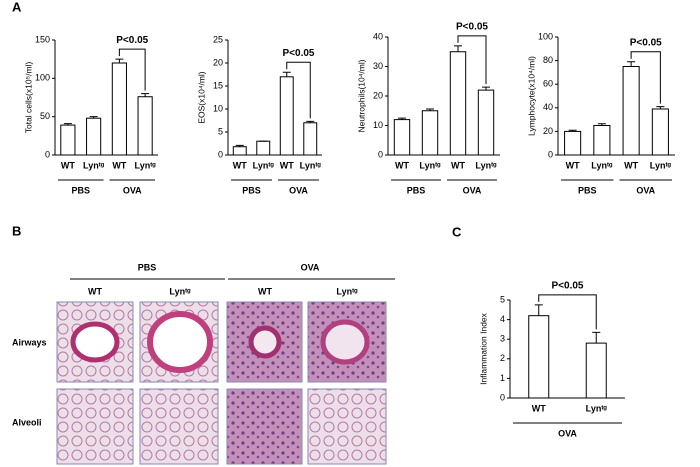 The image size is (700, 467). What do you see at coordinates (502, 319) in the screenshot?
I see `y-tick-label: 4` at bounding box center [502, 319].